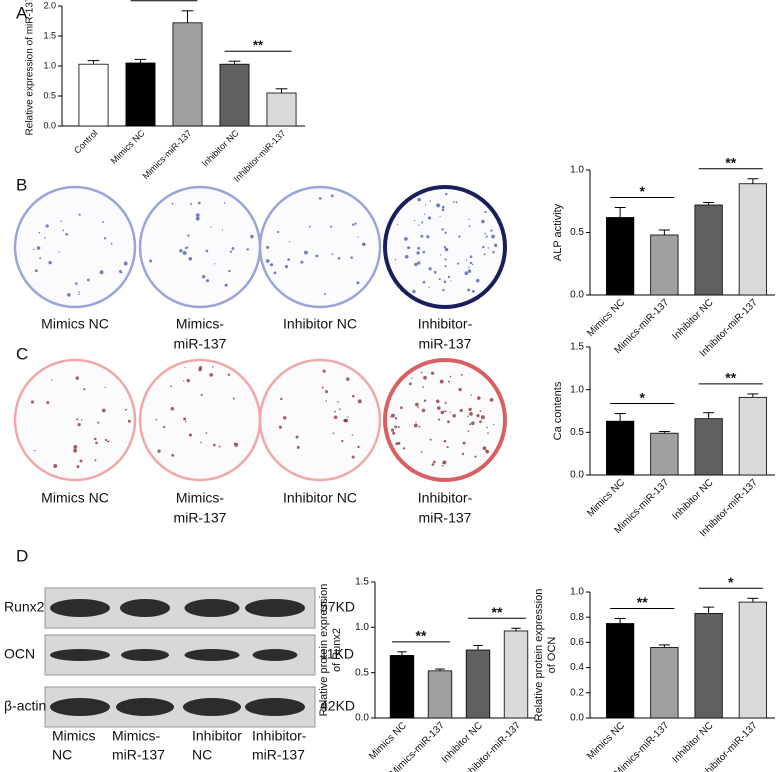 Image resolution: width=784 pixels, height=772 pixels. Describe the element at coordinates (552, 655) in the screenshot. I see `y-axis-label: of OCN` at that location.